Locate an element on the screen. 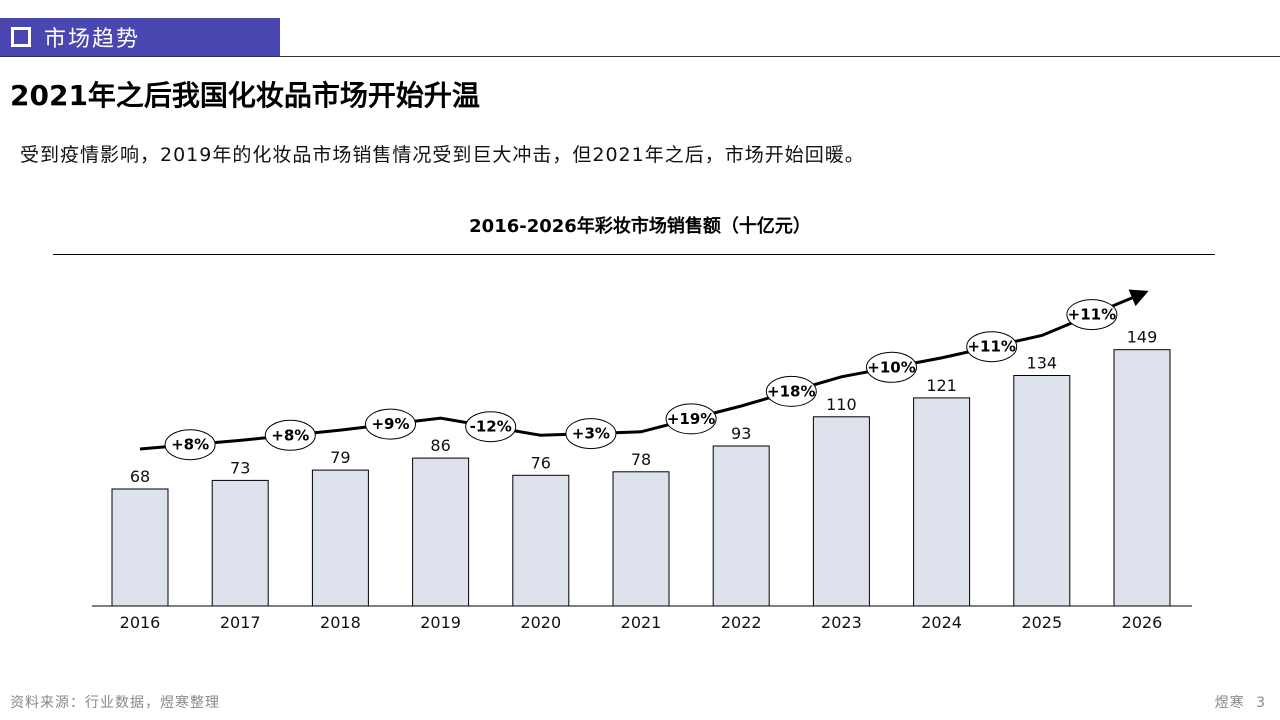  growth-label-1: +8% is located at coordinates (190, 445).